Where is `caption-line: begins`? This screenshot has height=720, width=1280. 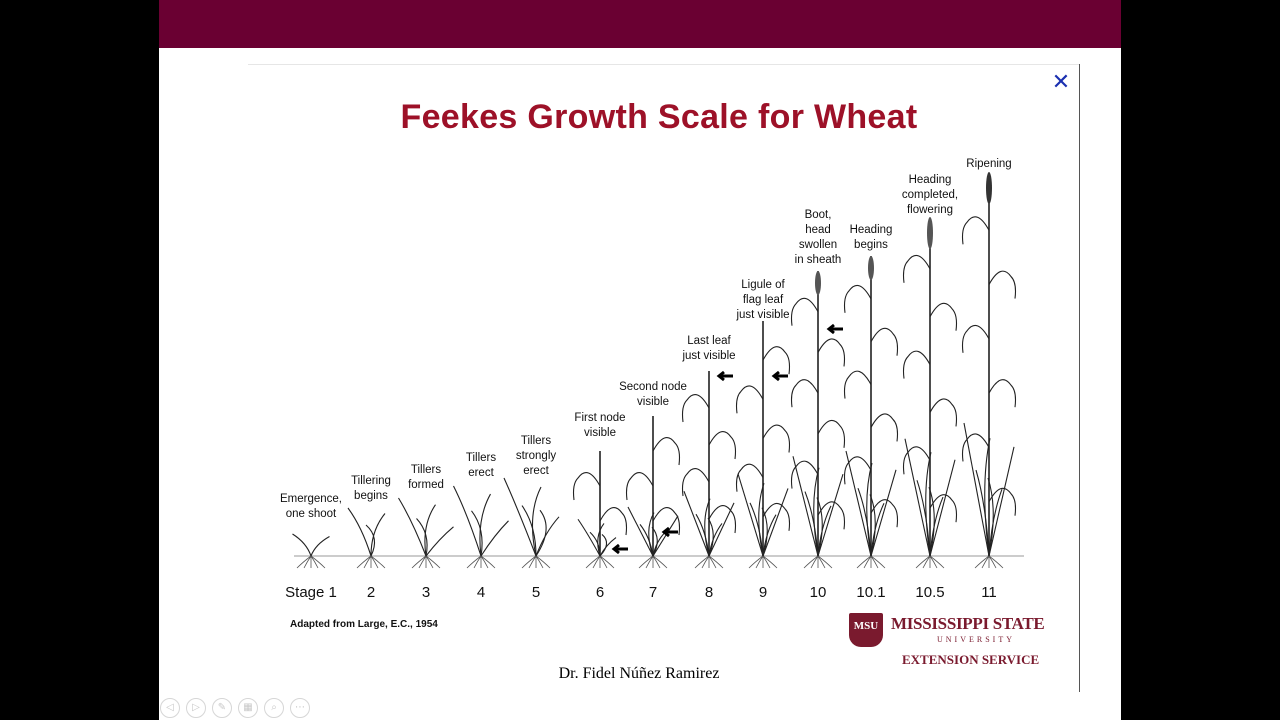 caption-line: begins is located at coordinates (871, 245).